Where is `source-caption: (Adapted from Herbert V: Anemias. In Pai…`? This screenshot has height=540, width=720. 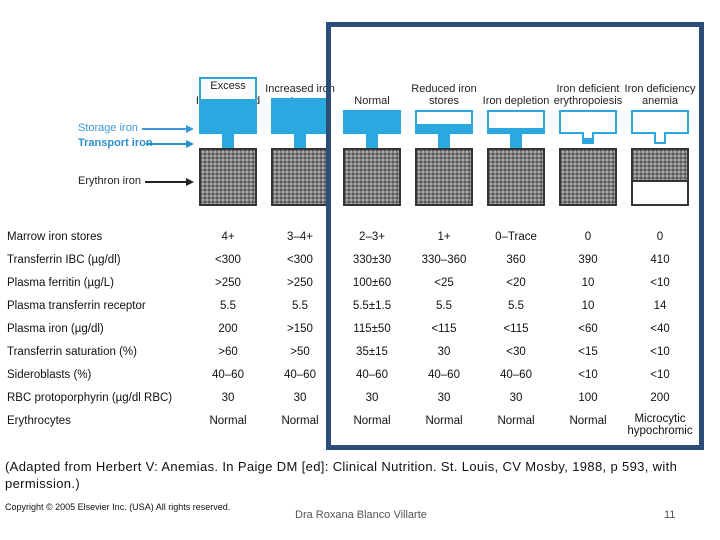 source-caption: (Adapted from Herbert V: Anemias. In Pai… is located at coordinates (341, 475).